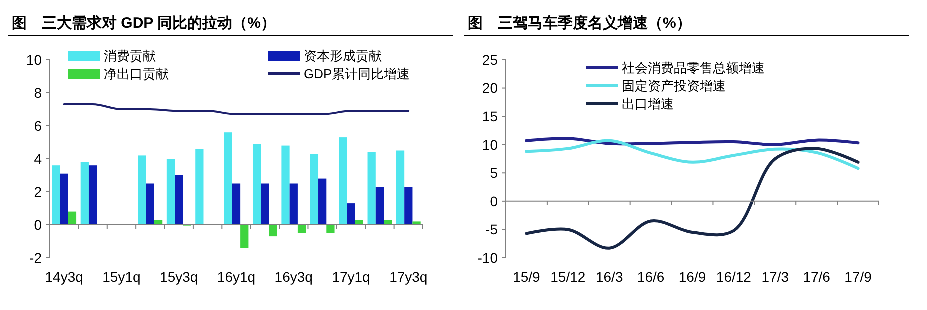  Describe the element at coordinates (357, 74) in the screenshot. I see `legend-label: GDP累计同比增速` at that location.